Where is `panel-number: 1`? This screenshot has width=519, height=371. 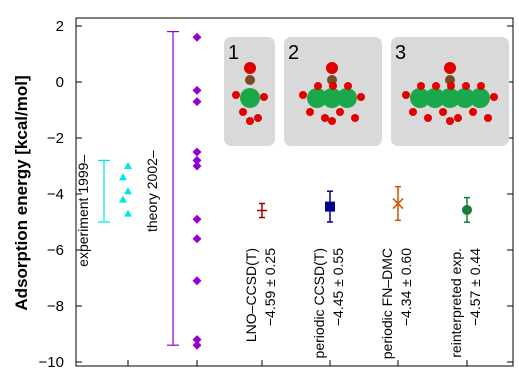
panel-number: 1 is located at coordinates (233, 53).